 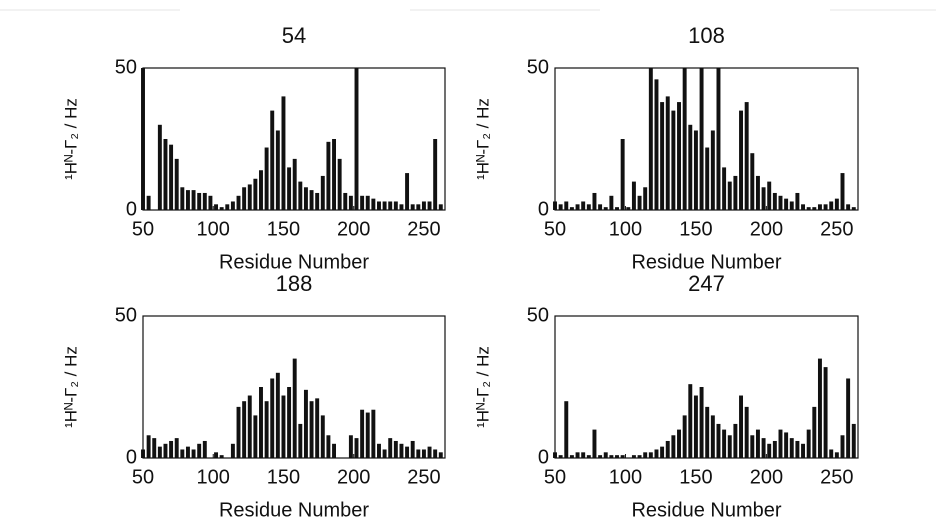 What do you see at coordinates (126, 315) in the screenshot?
I see `y-tick-label: 50` at bounding box center [126, 315].